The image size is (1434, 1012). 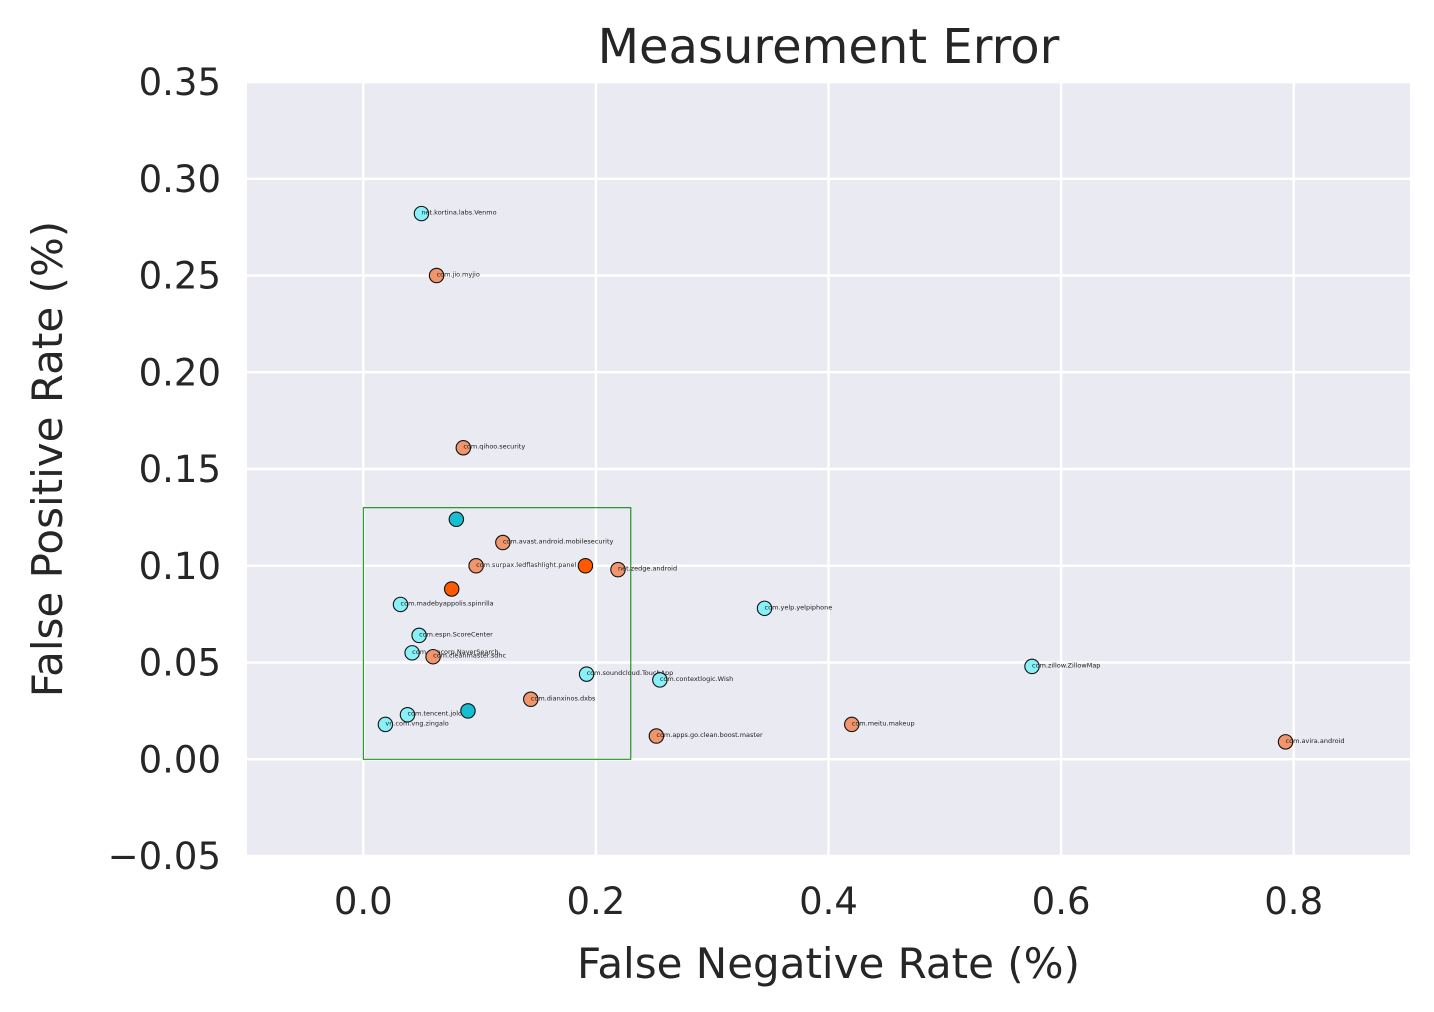 I want to click on point-label: com.espn.ScoreCenter, so click(x=456, y=634).